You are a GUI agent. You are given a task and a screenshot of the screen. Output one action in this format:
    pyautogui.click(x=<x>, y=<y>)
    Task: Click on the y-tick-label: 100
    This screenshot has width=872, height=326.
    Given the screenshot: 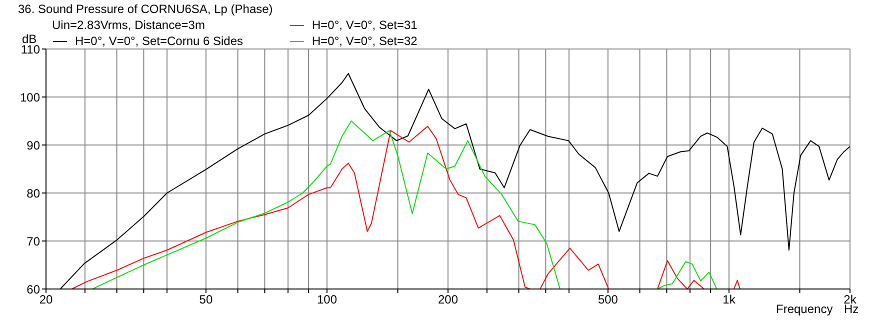 What is the action you would take?
    pyautogui.click(x=30, y=97)
    